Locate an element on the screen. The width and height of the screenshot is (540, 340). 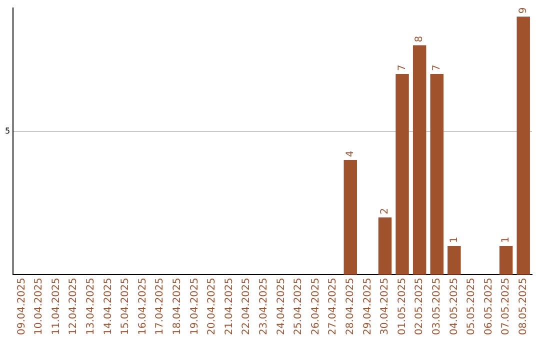
x-tick-label: 17.04.2025 is located at coordinates (160, 307).